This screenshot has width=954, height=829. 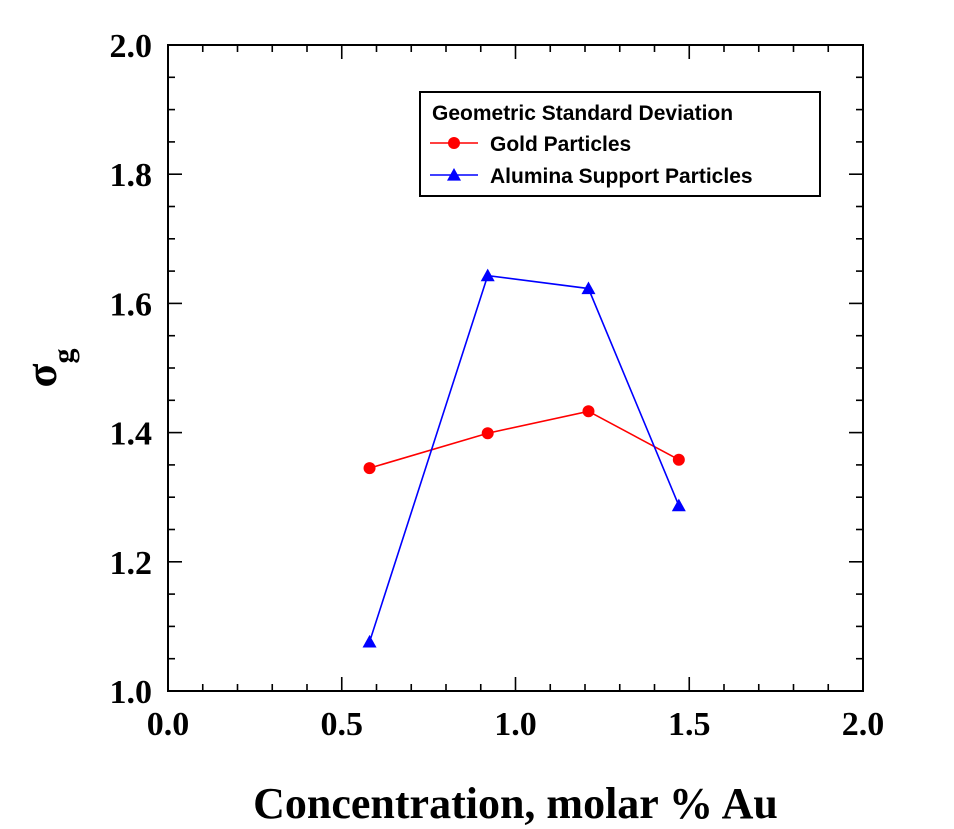 What do you see at coordinates (131, 175) in the screenshot?
I see `y-tick-label: 1.8` at bounding box center [131, 175].